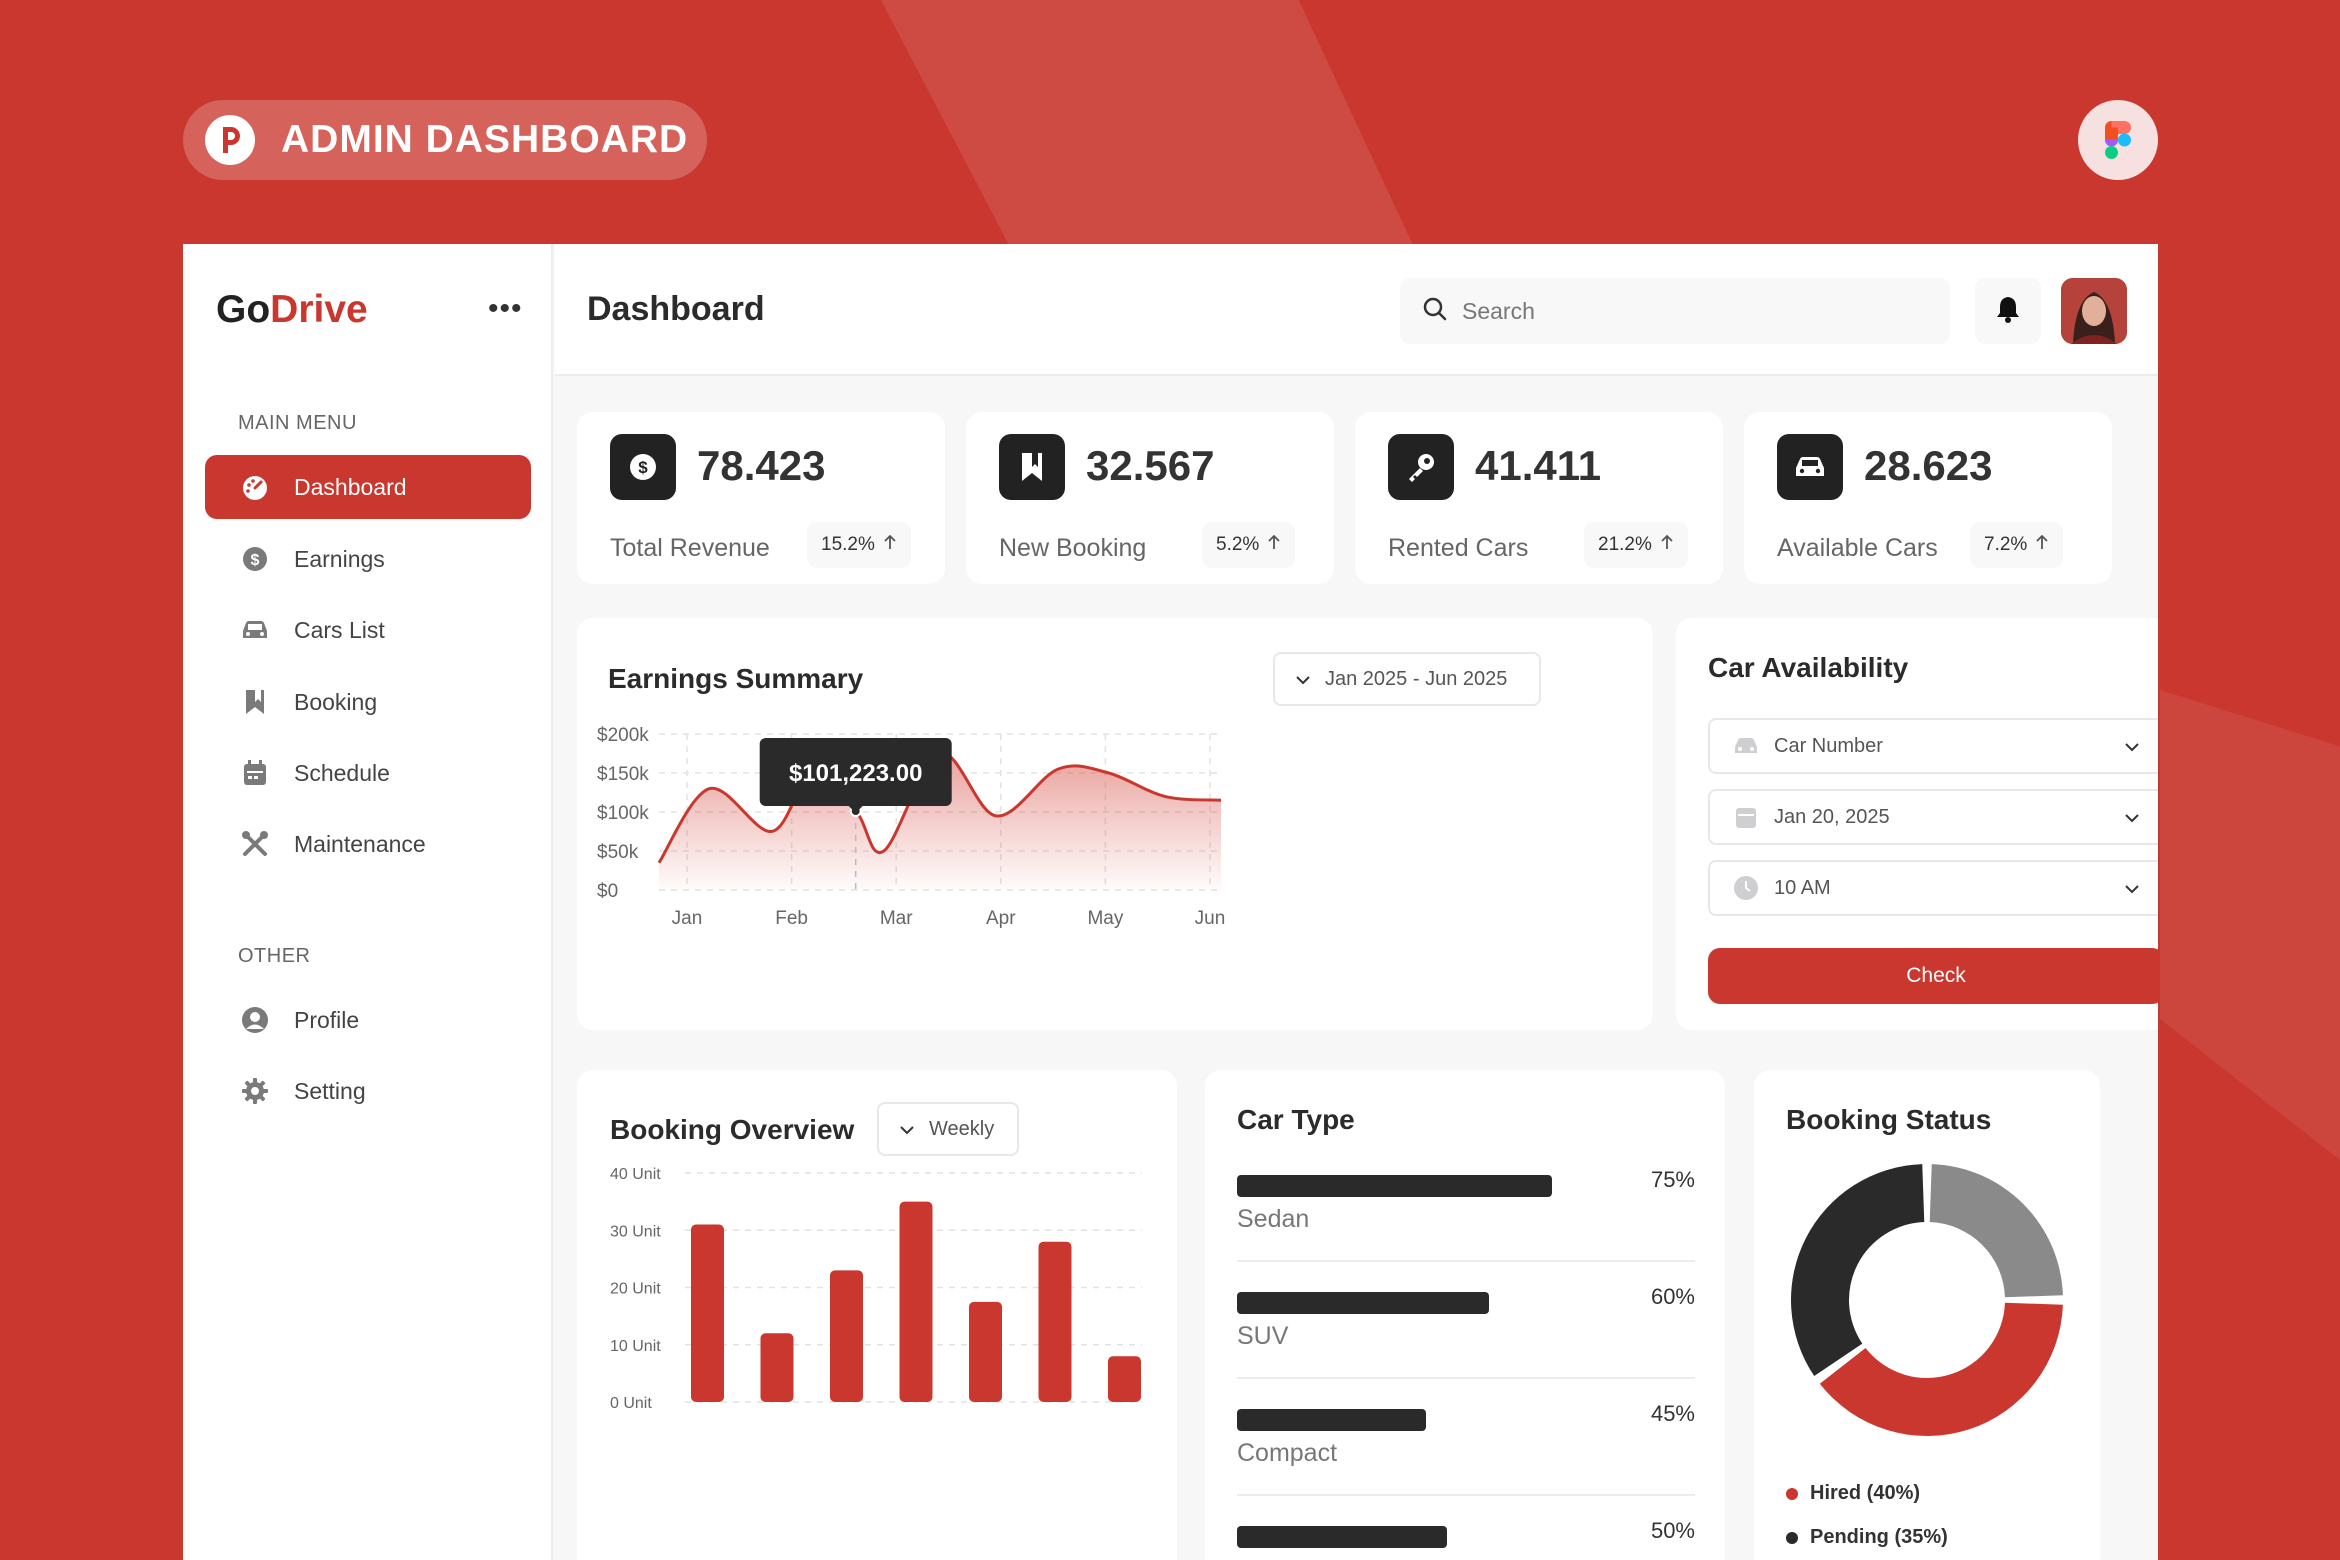 Image resolution: width=2340 pixels, height=1560 pixels. What do you see at coordinates (1933, 888) in the screenshot?
I see `time-select: 10 AM` at bounding box center [1933, 888].